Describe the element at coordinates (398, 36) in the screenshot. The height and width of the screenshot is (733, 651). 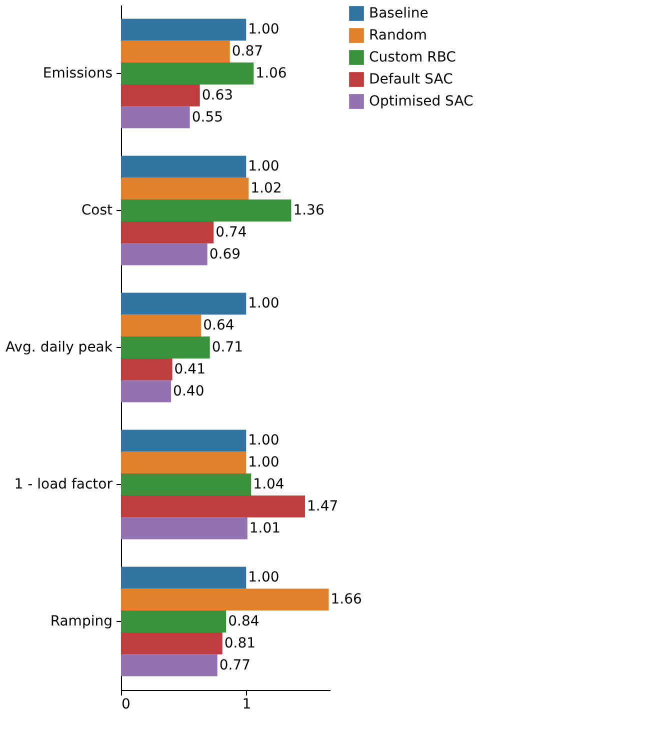
I see `legend-label: Random` at that location.